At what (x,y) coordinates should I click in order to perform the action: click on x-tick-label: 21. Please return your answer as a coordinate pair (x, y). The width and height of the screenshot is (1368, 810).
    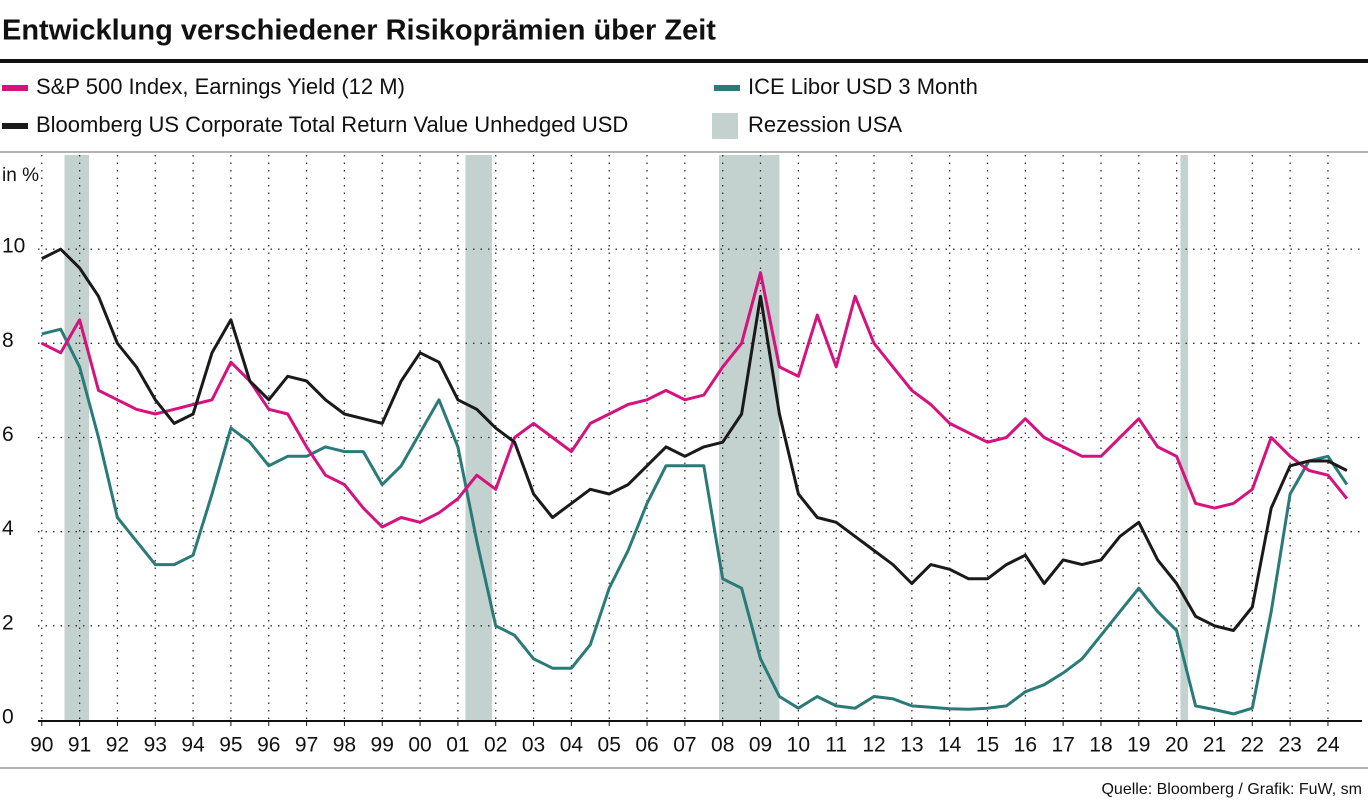
    Looking at the image, I should click on (1214, 745).